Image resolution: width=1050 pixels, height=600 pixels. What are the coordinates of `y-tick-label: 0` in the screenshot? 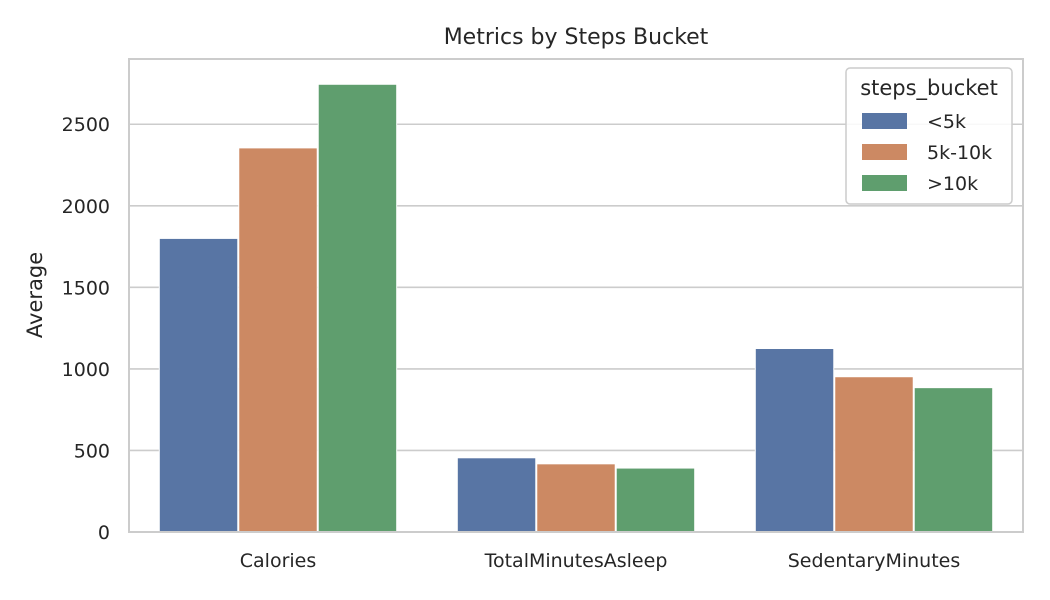 It's located at (104, 533).